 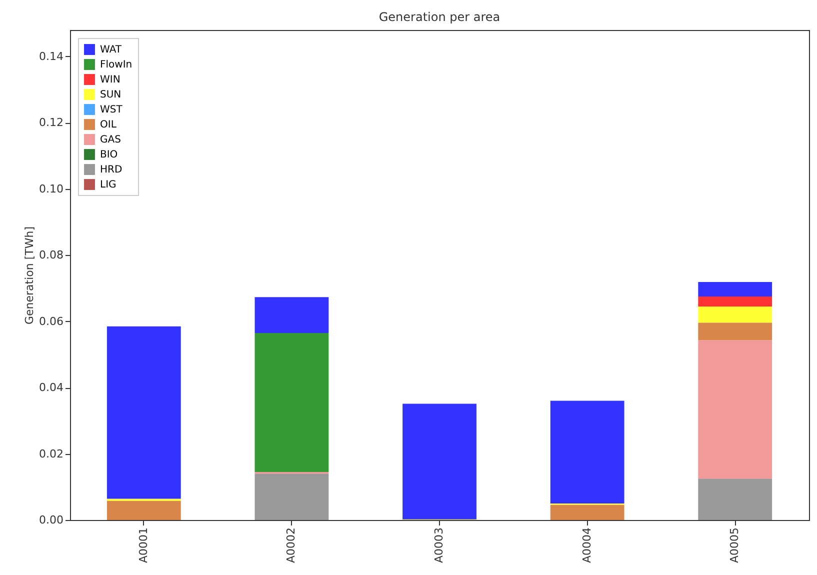 What do you see at coordinates (51, 255) in the screenshot?
I see `y-tick-label: 0.08` at bounding box center [51, 255].